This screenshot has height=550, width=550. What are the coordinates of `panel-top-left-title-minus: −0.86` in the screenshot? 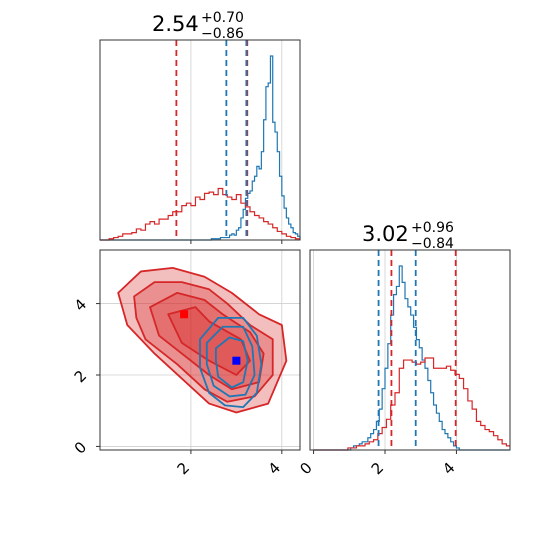 It's located at (222, 34).